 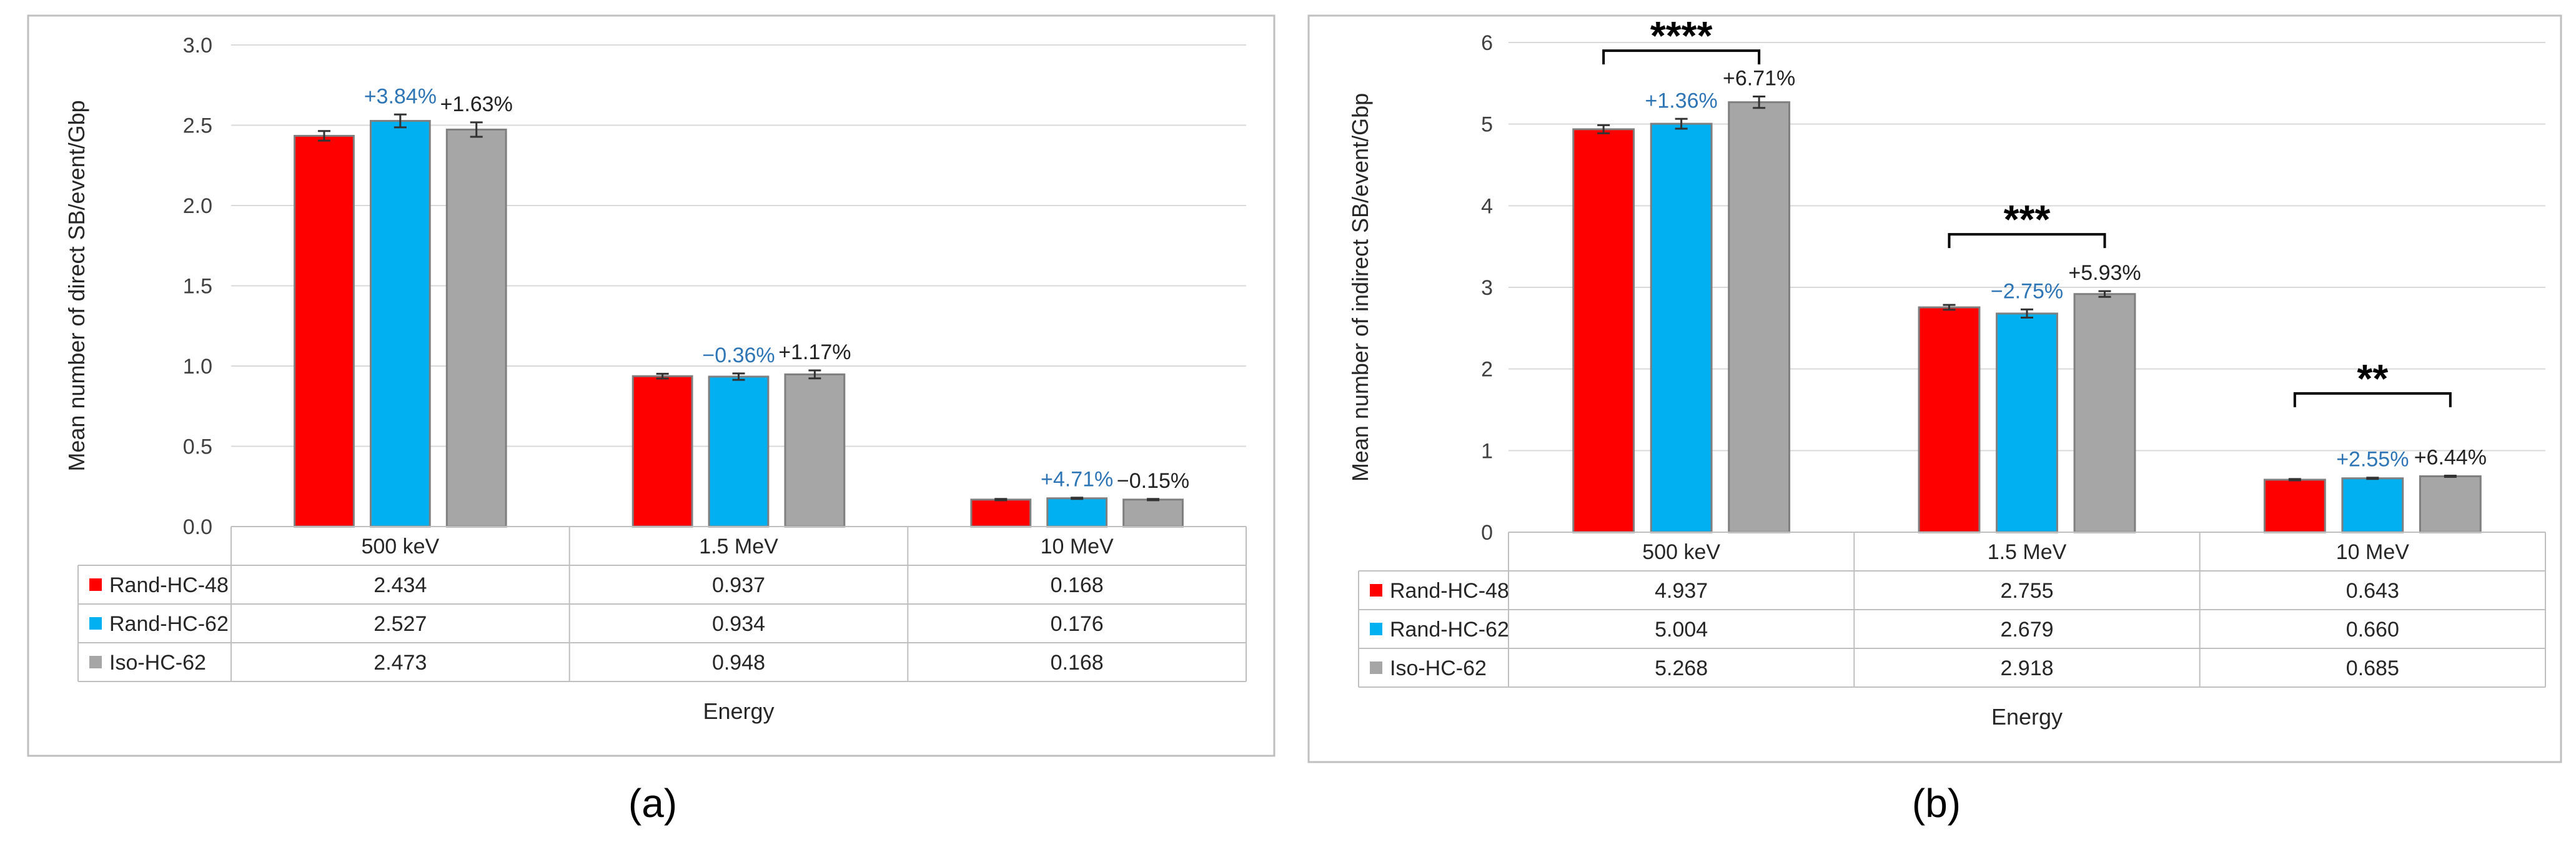 I want to click on table-cell: 0.934, so click(x=738, y=624).